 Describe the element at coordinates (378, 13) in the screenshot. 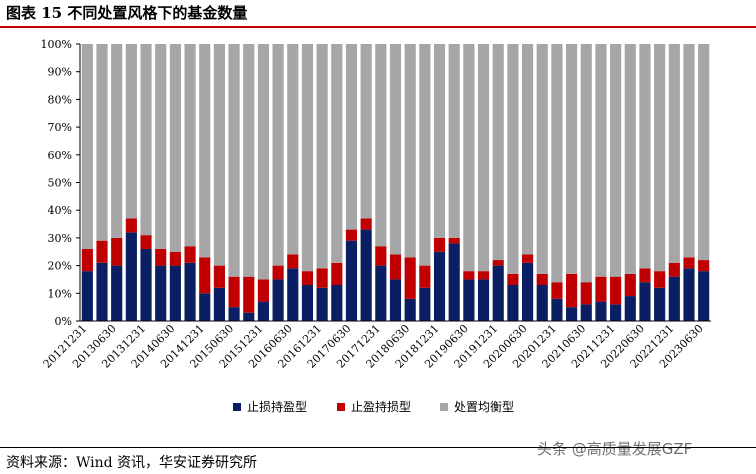

I see `title-bar: 图表 15 不同处置风格下的基金数量` at that location.